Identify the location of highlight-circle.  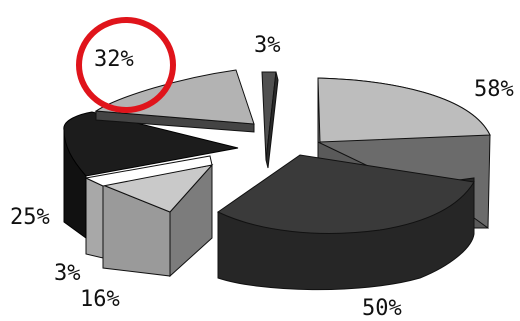
(126, 65).